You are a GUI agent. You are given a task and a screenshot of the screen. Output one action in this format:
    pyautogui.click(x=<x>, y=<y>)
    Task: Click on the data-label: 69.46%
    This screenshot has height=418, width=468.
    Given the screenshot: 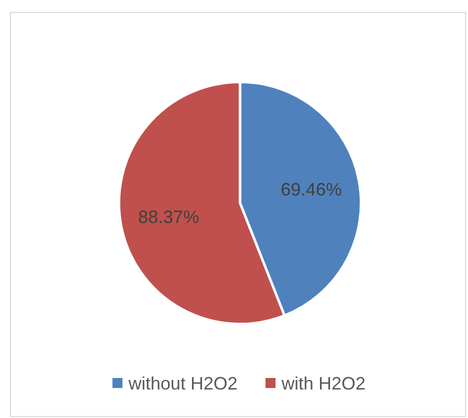 What is the action you would take?
    pyautogui.click(x=311, y=190)
    